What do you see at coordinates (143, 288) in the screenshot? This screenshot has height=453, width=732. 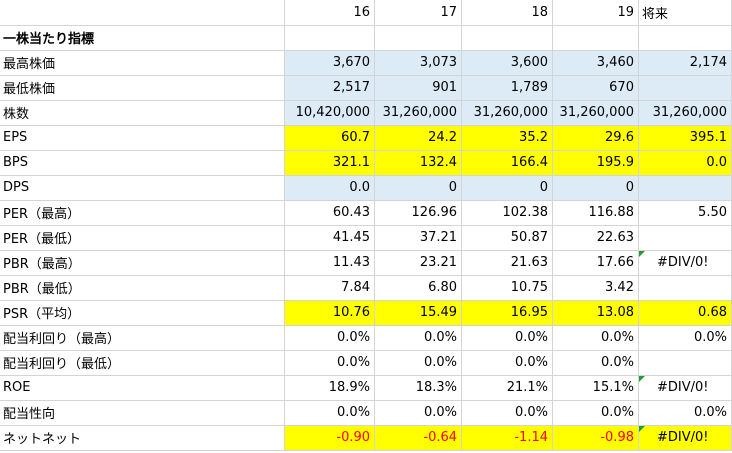 I see `row-label: PBR（最低）` at bounding box center [143, 288].